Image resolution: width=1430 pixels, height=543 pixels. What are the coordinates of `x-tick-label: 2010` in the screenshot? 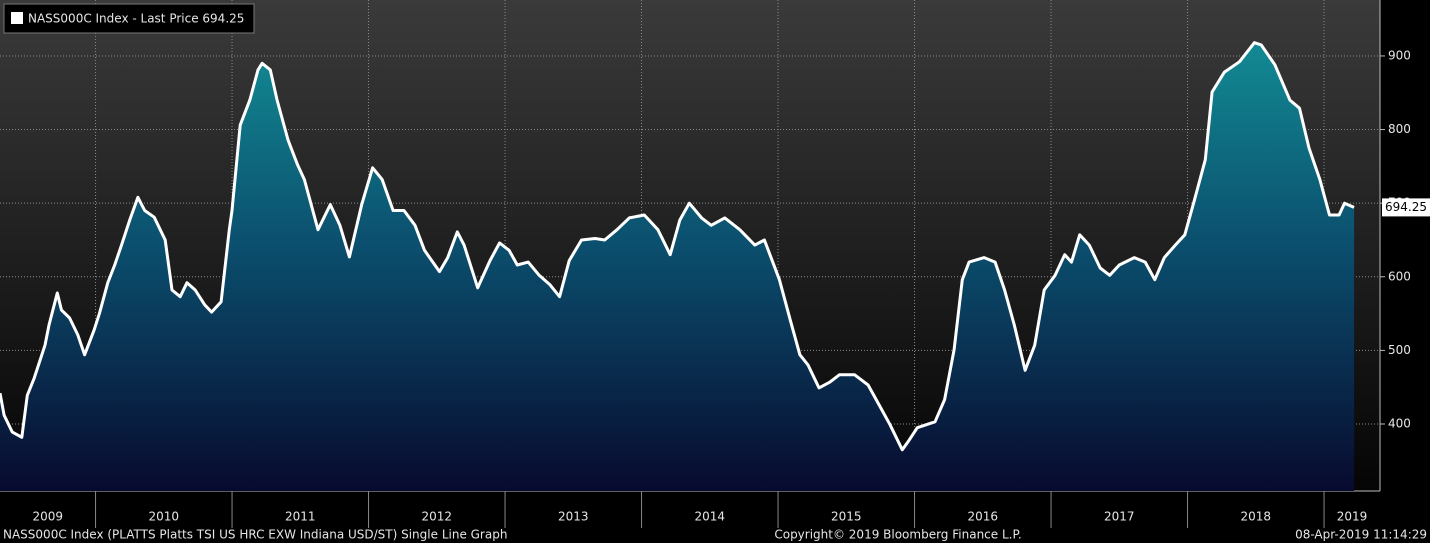 It's located at (164, 517).